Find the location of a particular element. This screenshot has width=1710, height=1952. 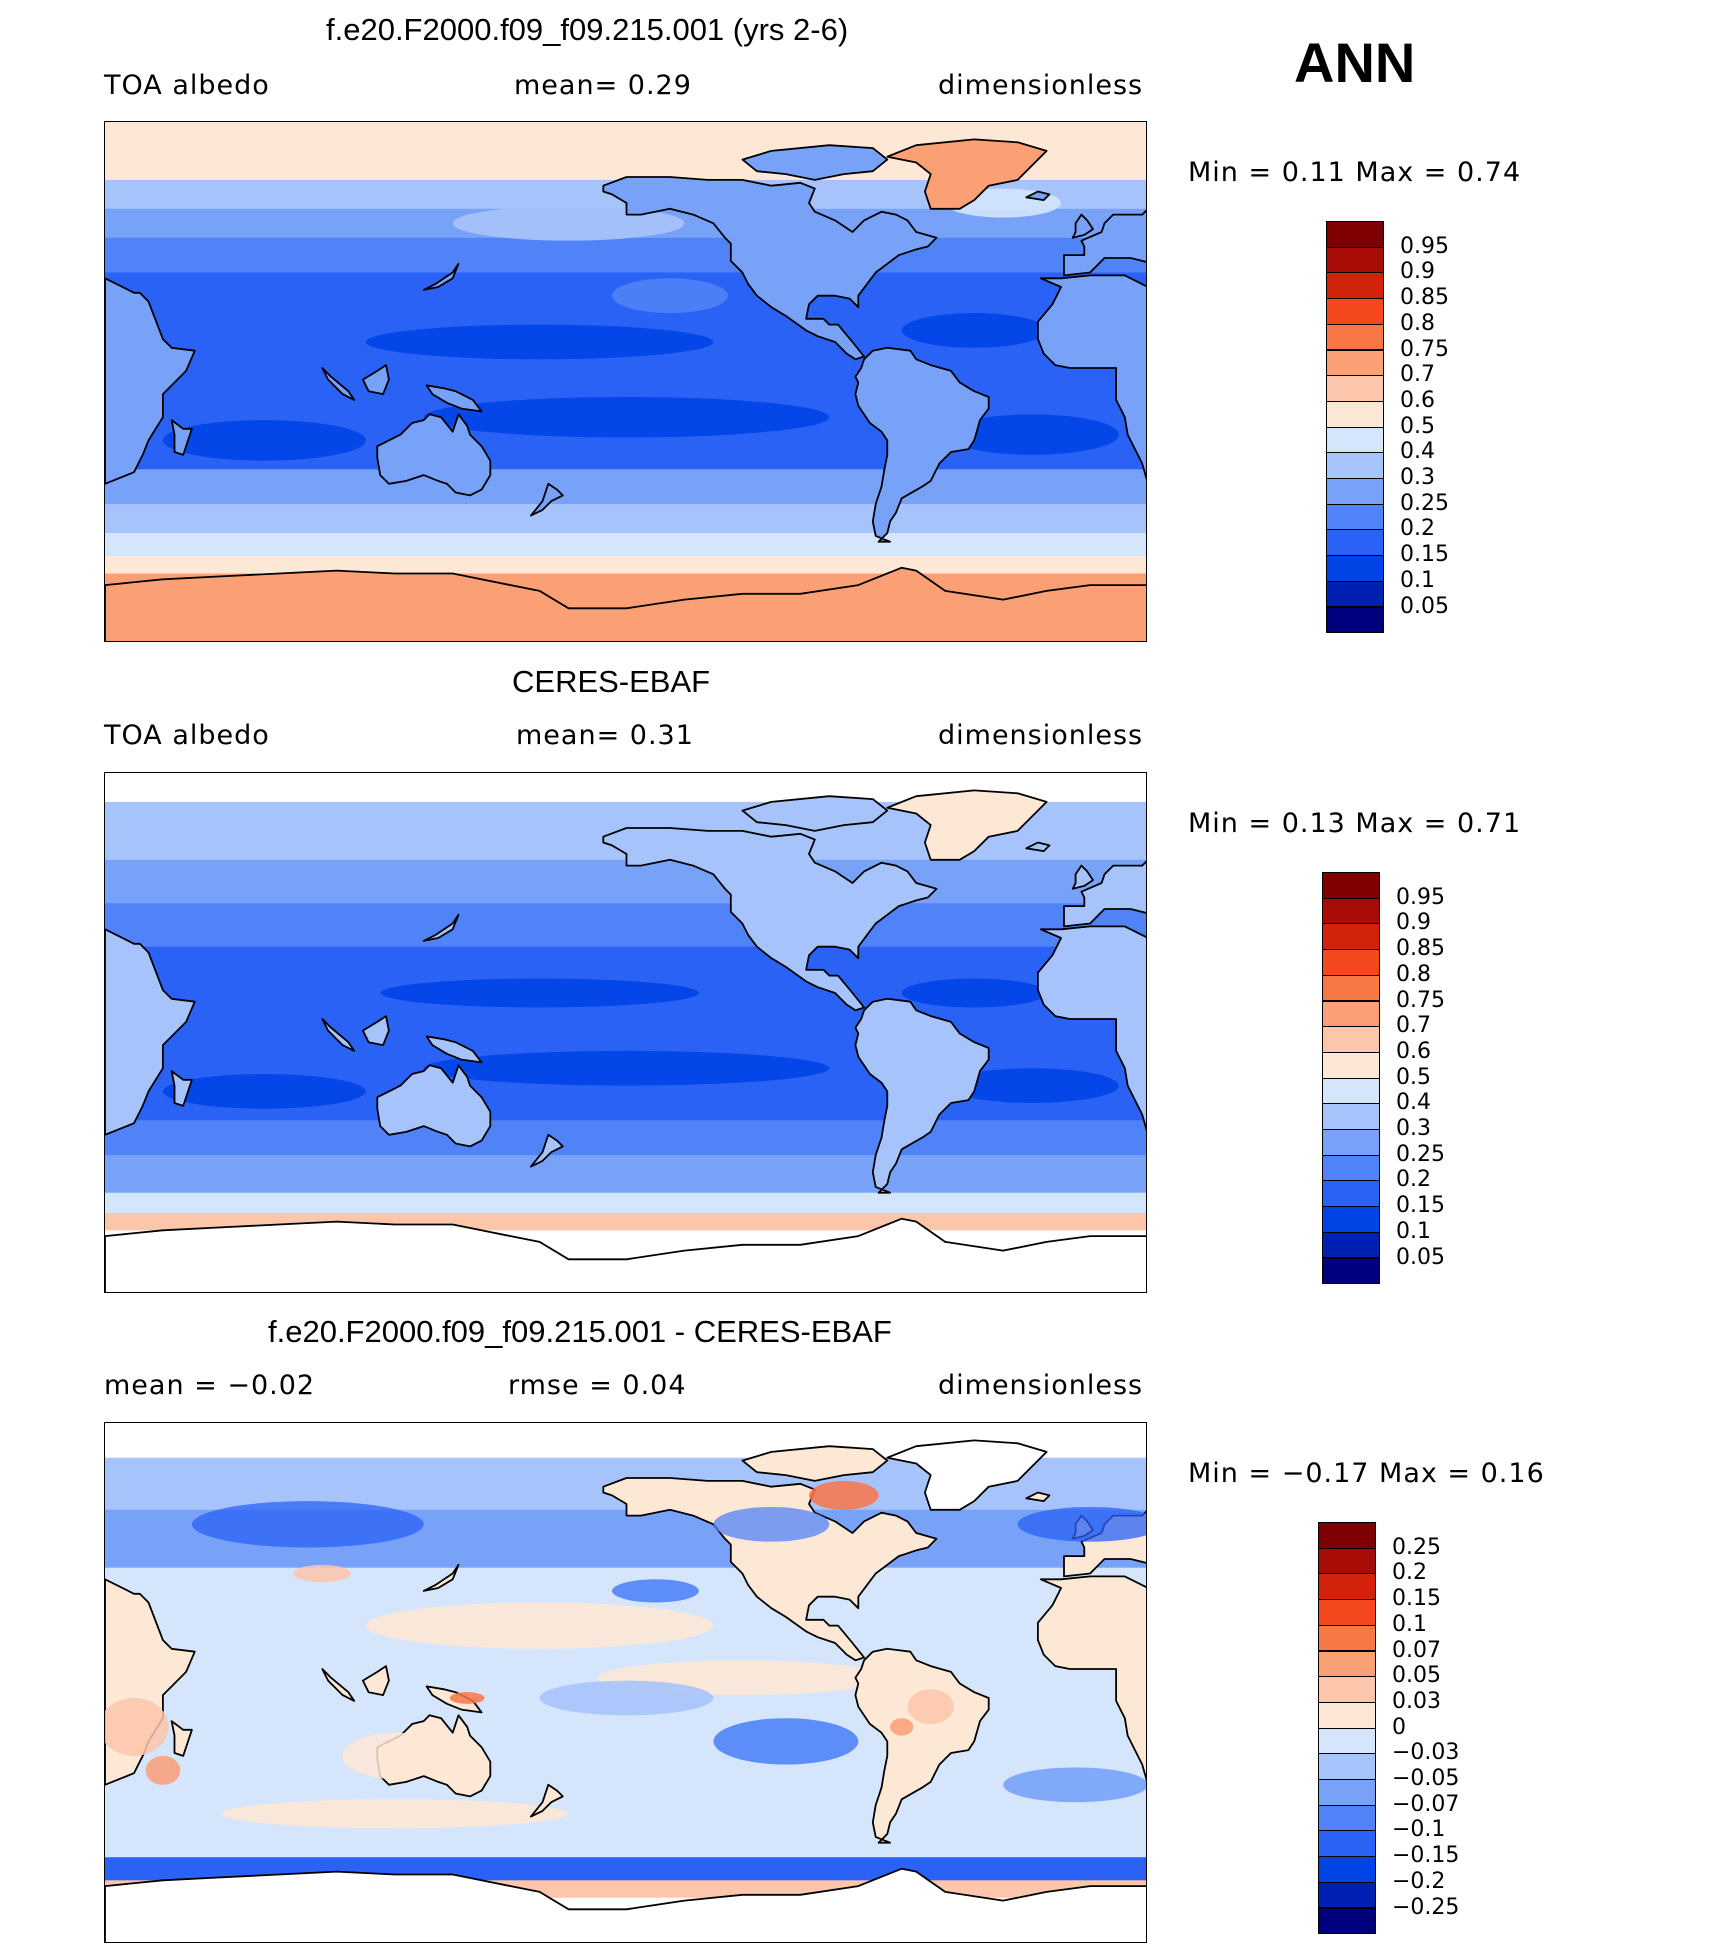

panel-1-units-label: dimensionless is located at coordinates (1041, 85).